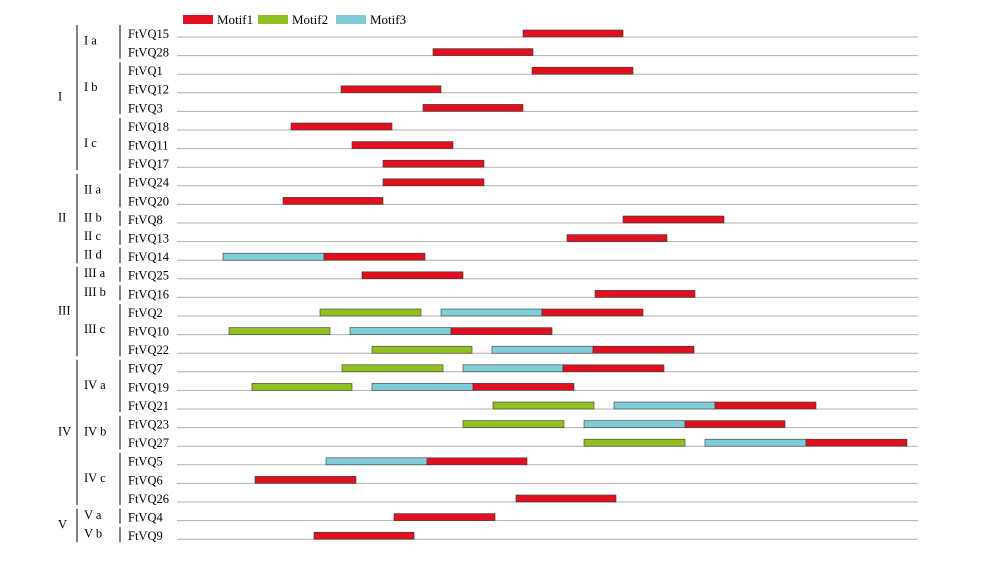  Describe the element at coordinates (91, 87) in the screenshot. I see `subgroup-label: I b` at that location.